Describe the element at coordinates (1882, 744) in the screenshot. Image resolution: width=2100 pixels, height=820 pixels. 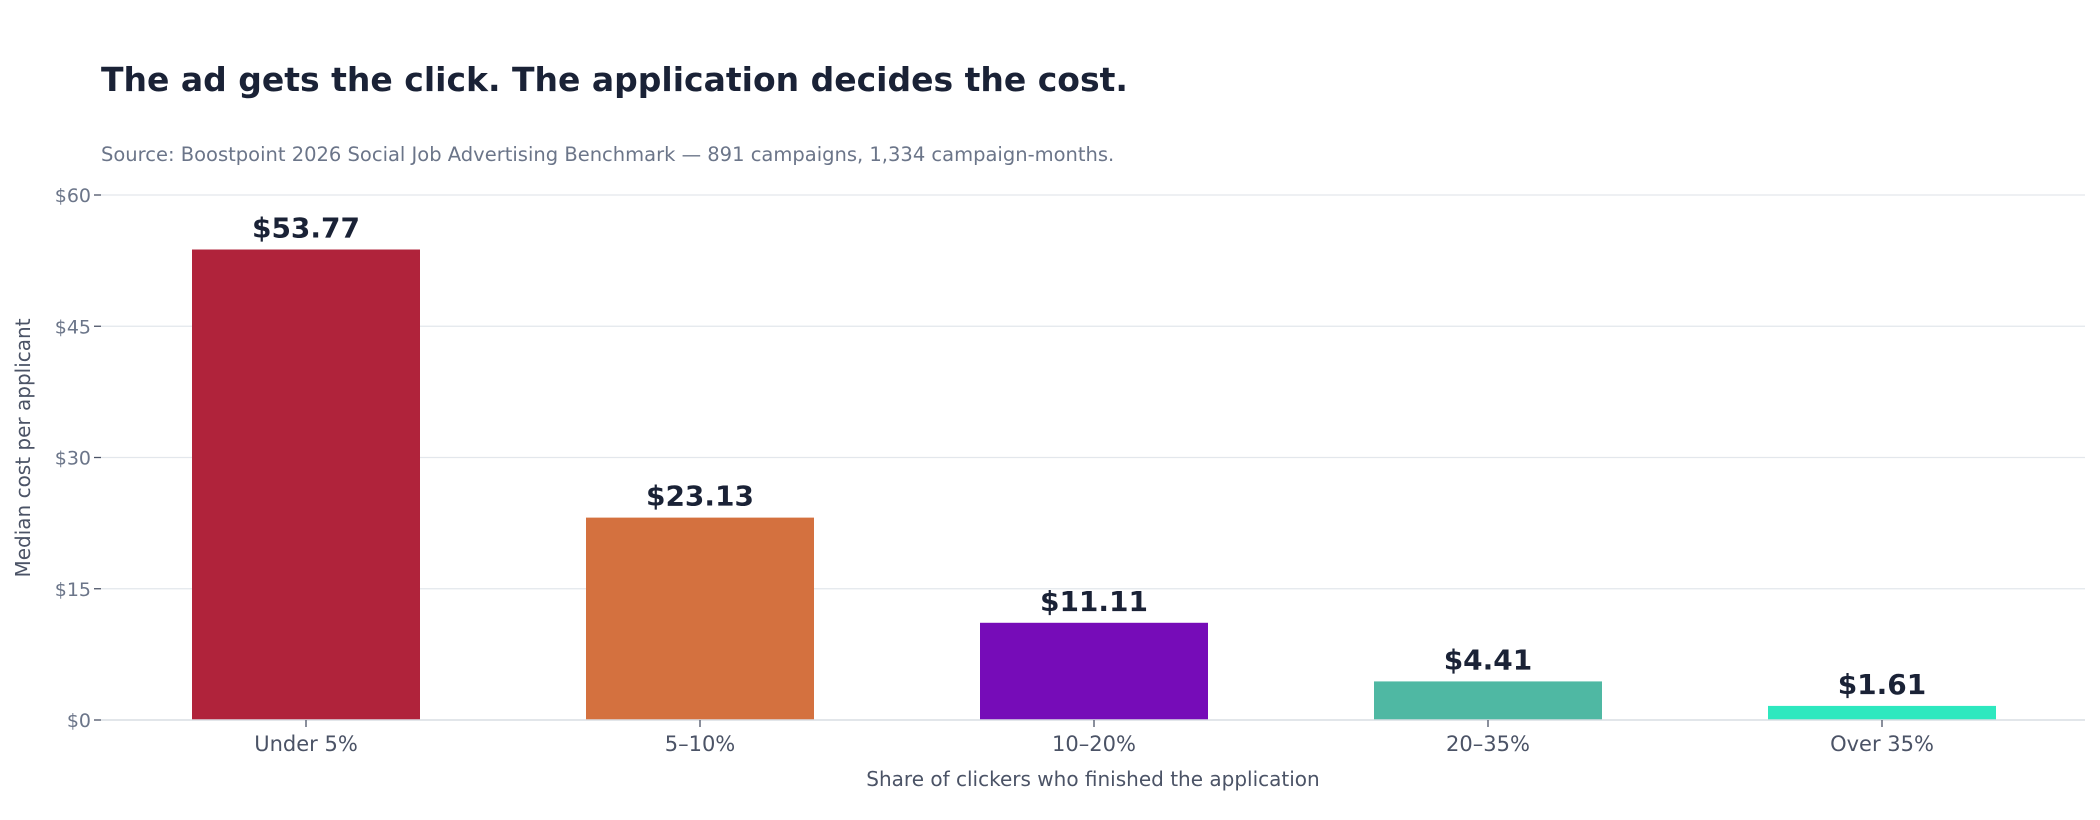
I see `x-tick-label: Over 35%` at that location.